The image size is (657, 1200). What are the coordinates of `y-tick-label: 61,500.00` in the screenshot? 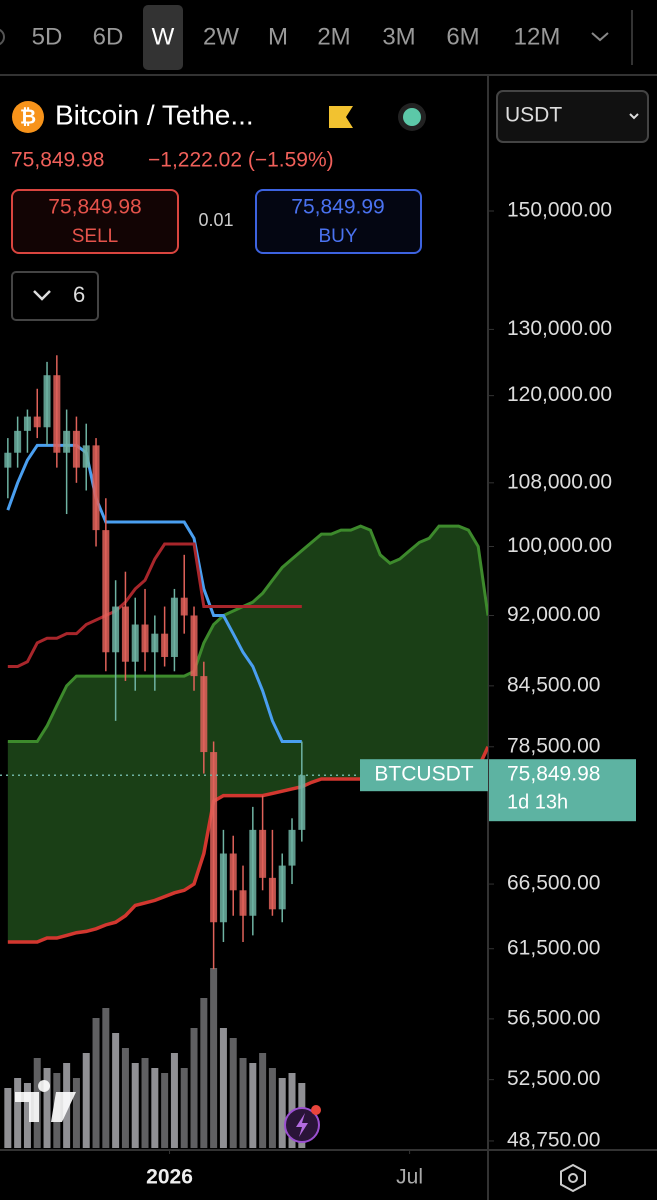 It's located at (553, 947).